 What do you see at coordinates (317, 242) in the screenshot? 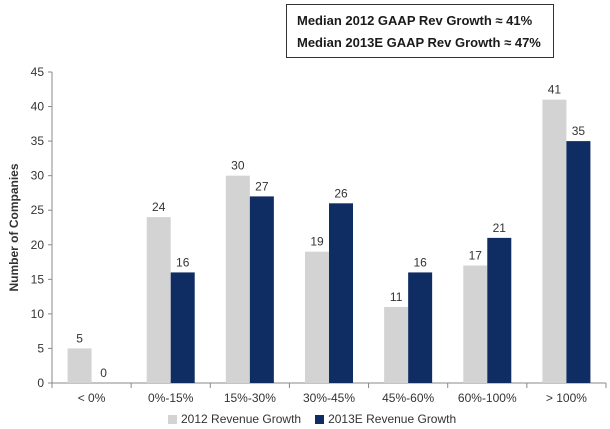
I see `data-label-2012: 19` at bounding box center [317, 242].